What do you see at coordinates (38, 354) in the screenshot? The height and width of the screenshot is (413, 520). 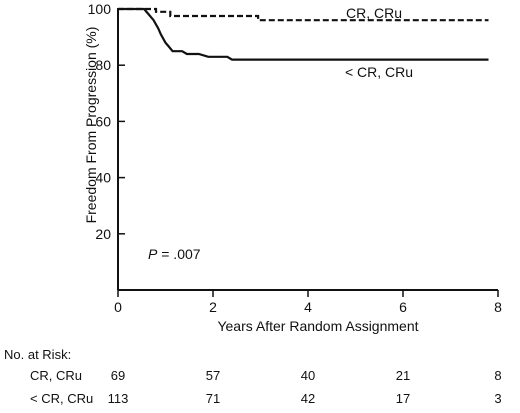 I see `risk-table-heading: No. at Risk:` at bounding box center [38, 354].